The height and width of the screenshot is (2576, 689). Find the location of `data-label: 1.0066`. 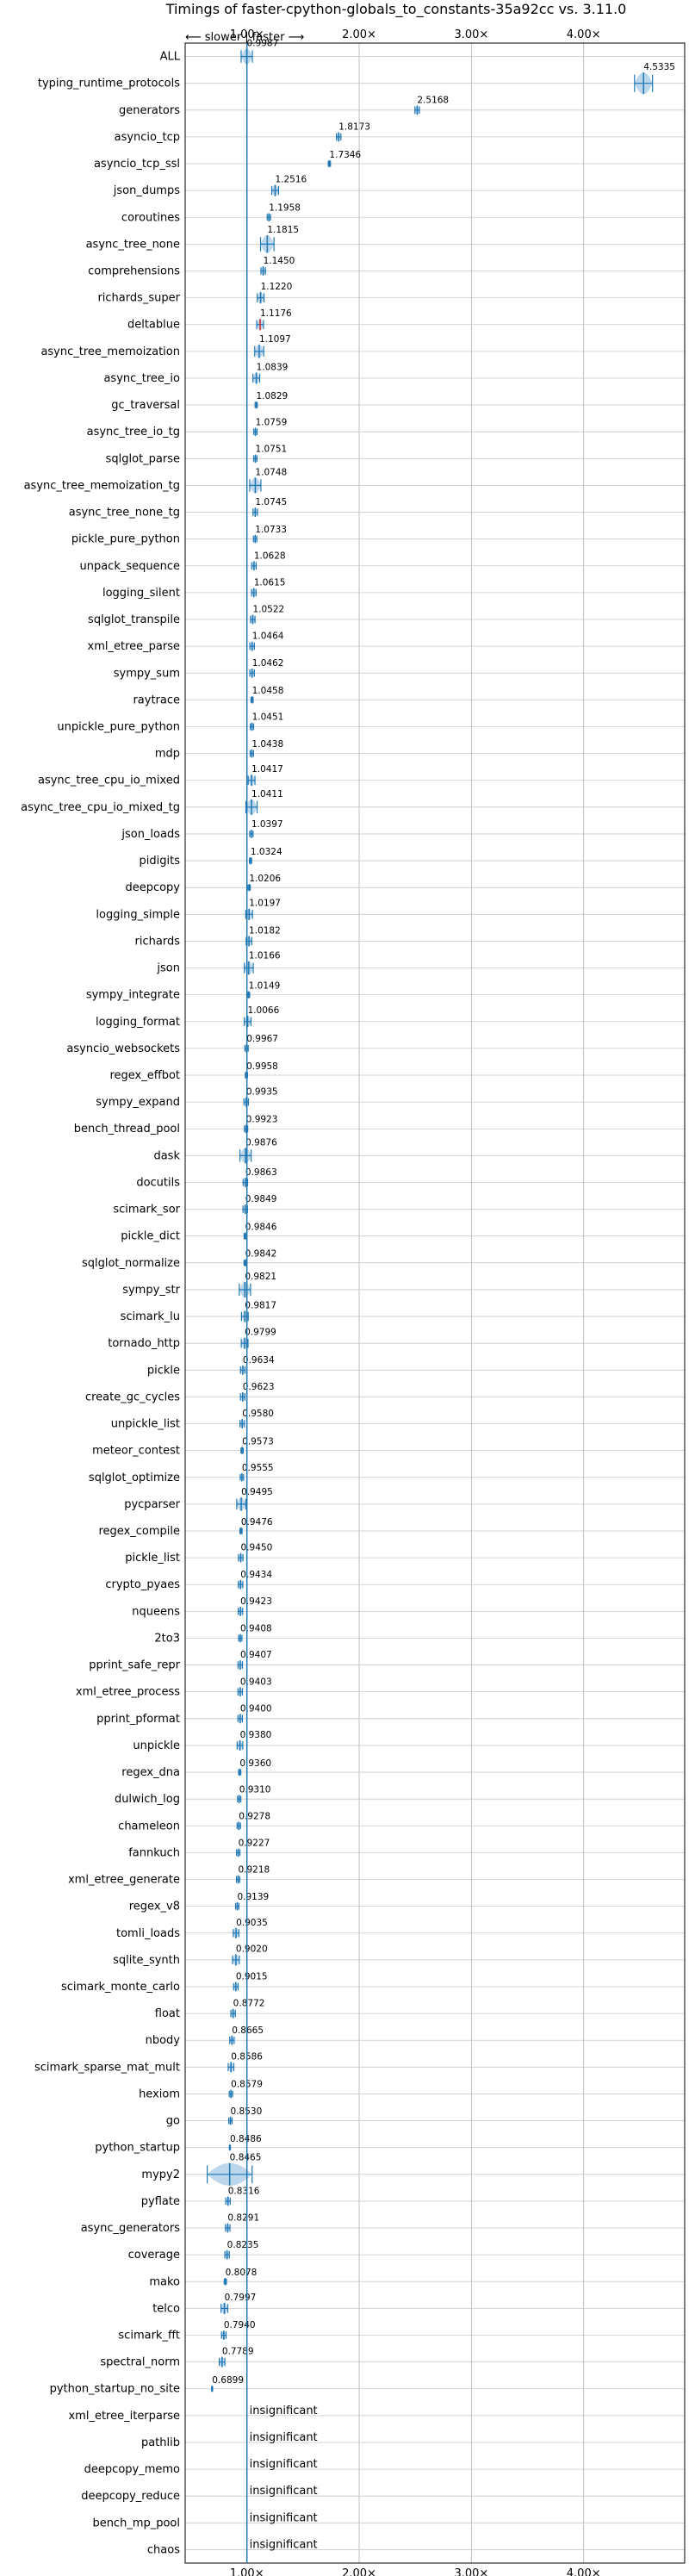

data-label: 1.0066 is located at coordinates (264, 1011).